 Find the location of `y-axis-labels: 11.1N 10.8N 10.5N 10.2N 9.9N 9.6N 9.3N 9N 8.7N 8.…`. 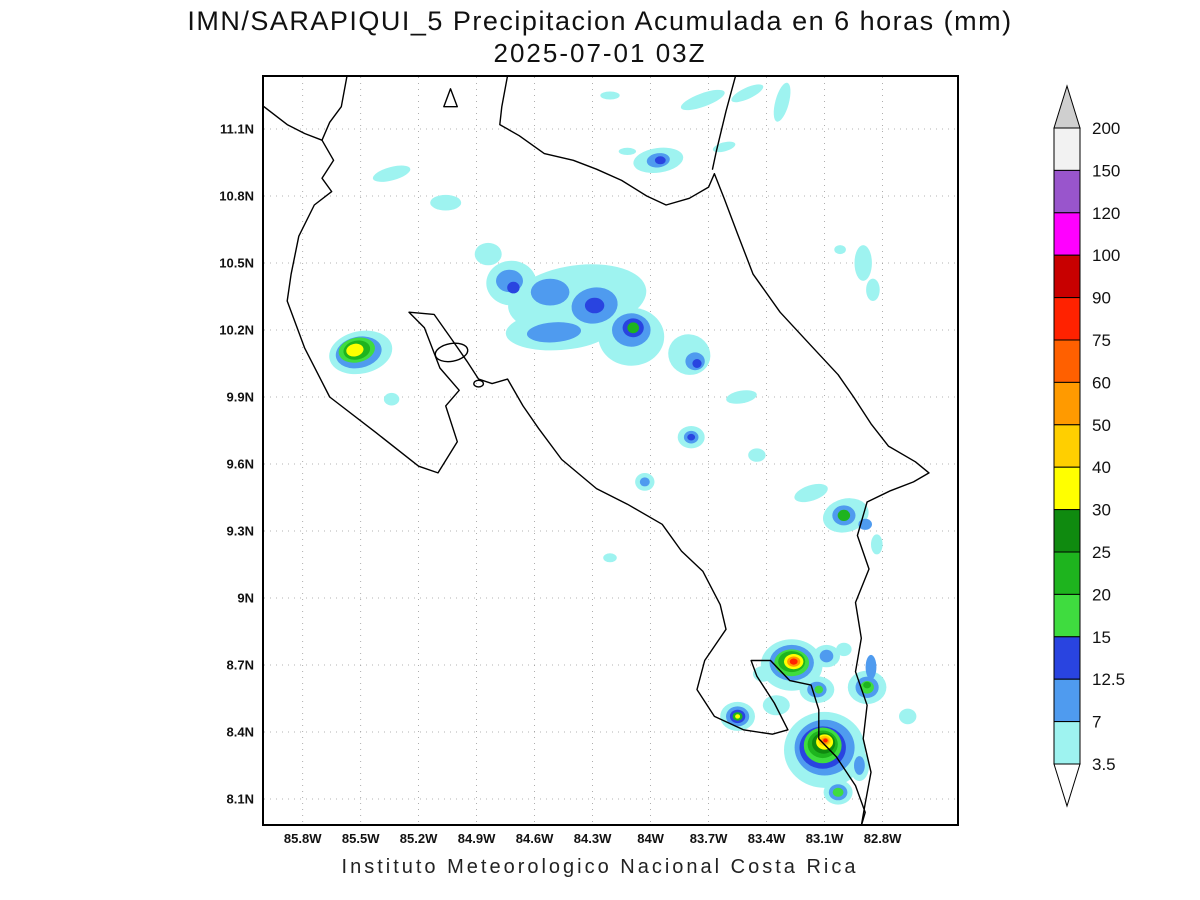

y-axis-labels: 11.1N 10.8N 10.5N 10.2N 9.9N 9.6N 9.3N 9N 8.7N 8.… is located at coordinates (215, 450).